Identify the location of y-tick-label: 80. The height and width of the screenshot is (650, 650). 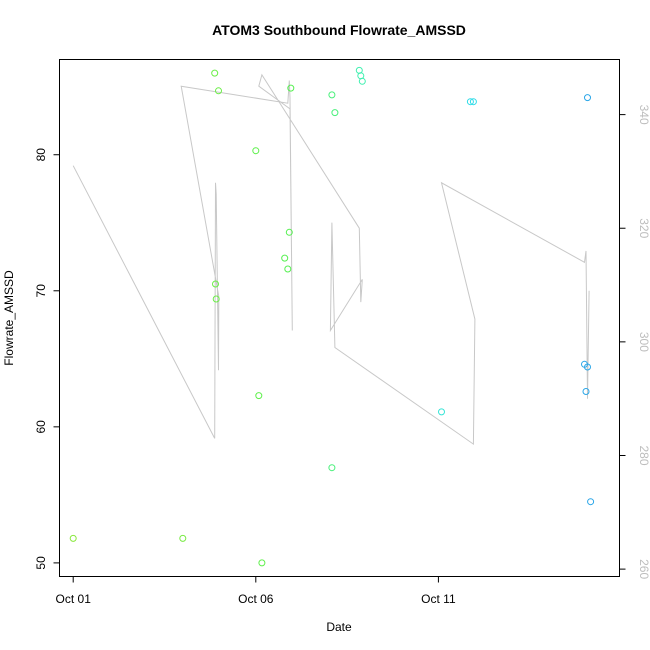
(41, 155).